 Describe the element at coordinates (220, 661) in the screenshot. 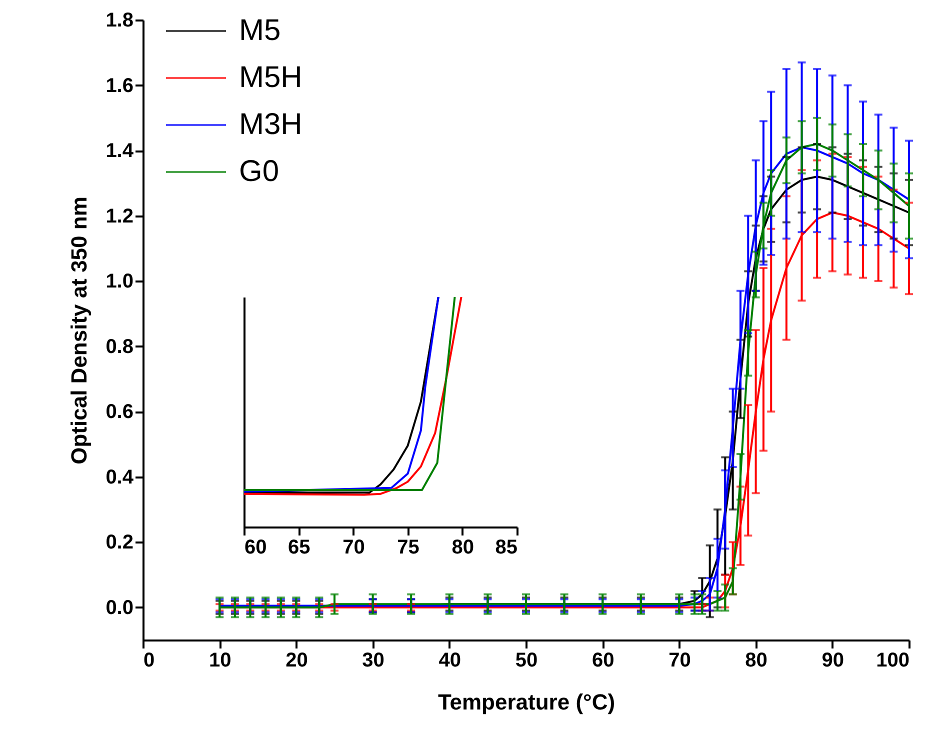

I see `x-tick-label: 10` at that location.